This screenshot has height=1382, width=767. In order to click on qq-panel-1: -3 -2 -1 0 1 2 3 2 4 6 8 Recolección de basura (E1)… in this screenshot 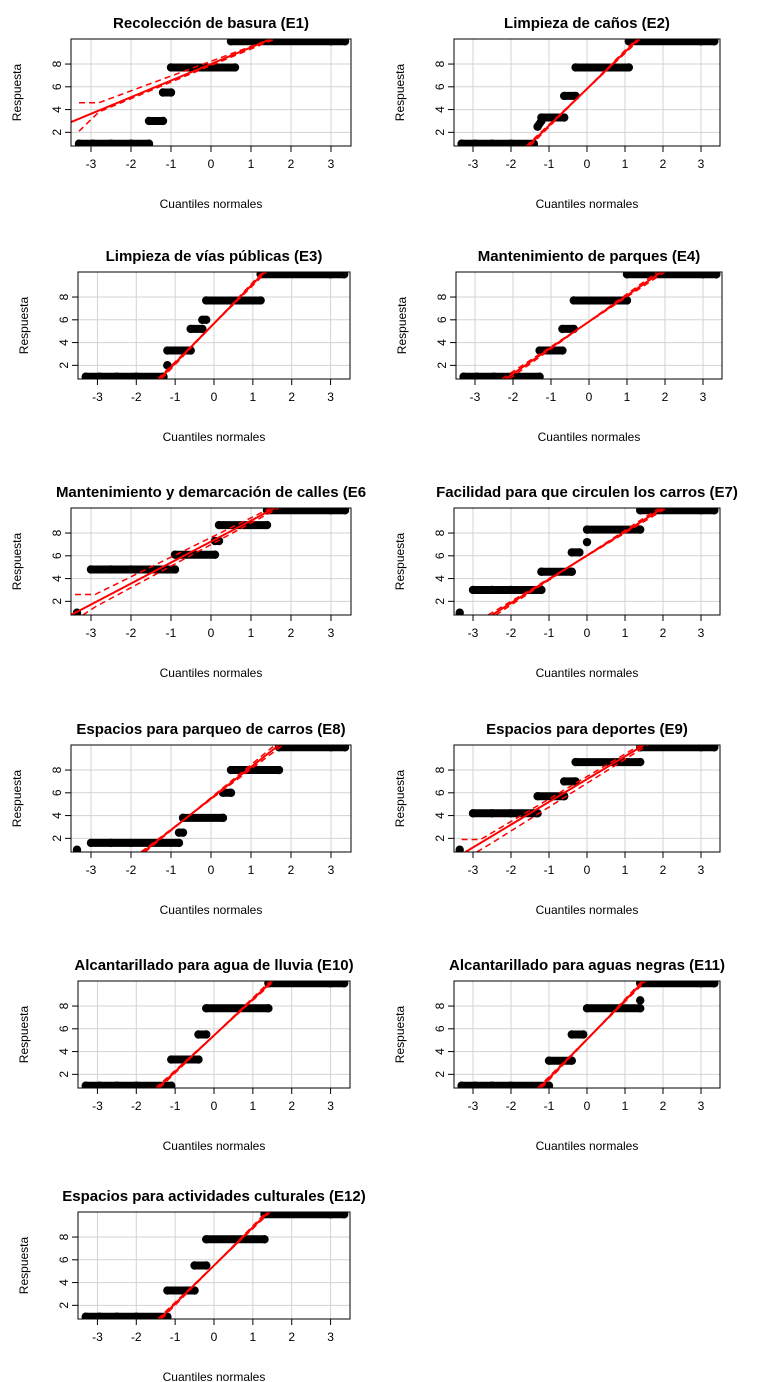, I will do `click(181, 113)`.